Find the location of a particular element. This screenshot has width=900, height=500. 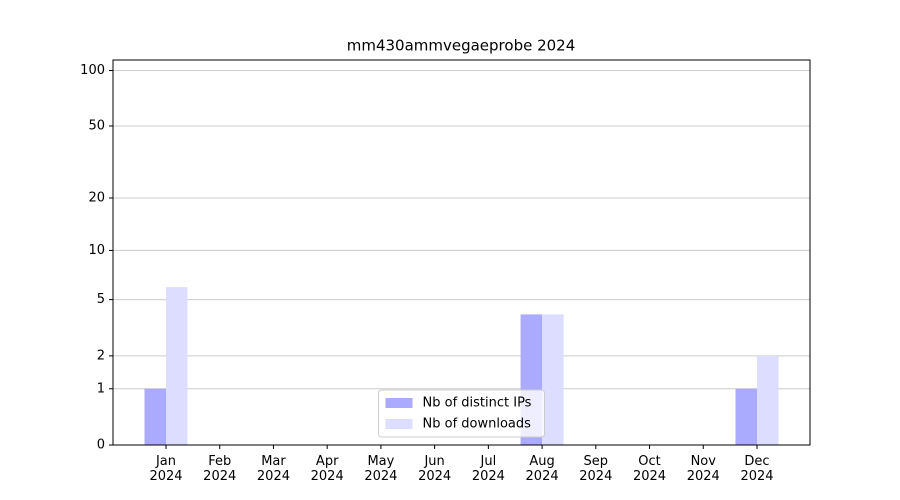

x-tick-label: Jul 2024 is located at coordinates (488, 469).